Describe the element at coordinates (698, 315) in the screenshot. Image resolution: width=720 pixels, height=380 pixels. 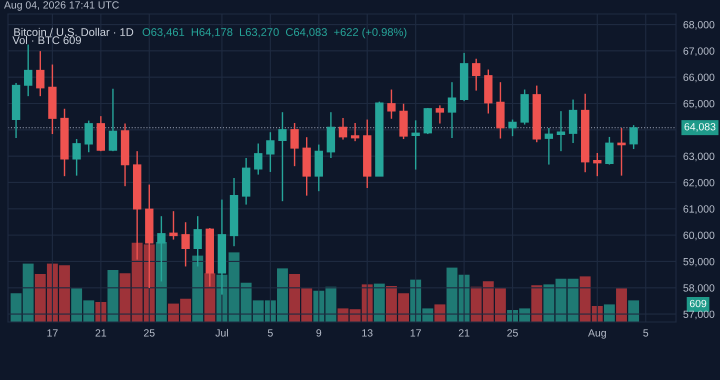
I see `y-tick-label: 57,000` at that location.